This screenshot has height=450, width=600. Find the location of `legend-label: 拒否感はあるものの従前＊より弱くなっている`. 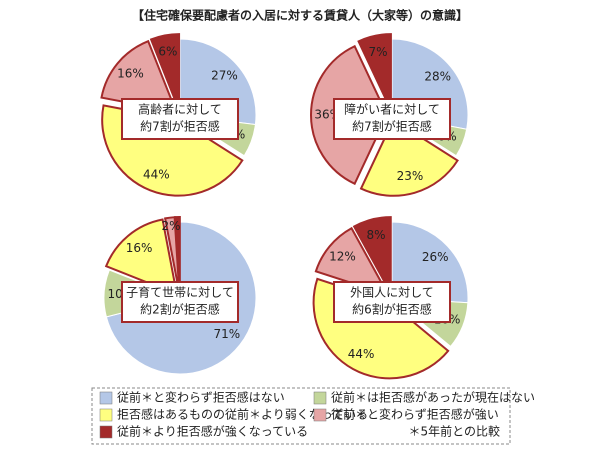

legend-label: 拒否感はあるものの従前＊より弱くなっている is located at coordinates (242, 414).